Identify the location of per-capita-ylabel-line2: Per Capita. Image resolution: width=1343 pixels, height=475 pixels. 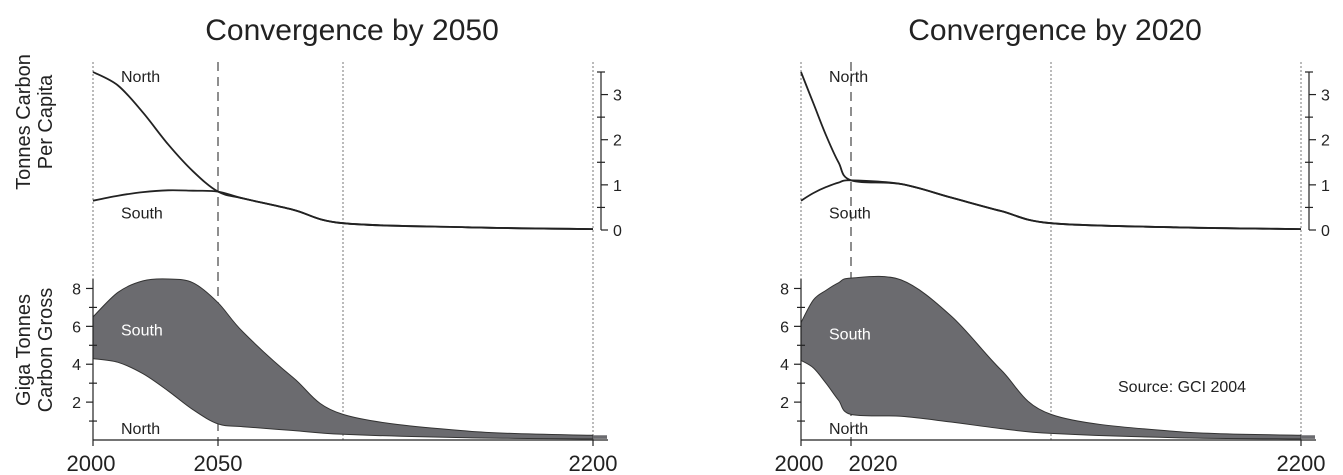
(46, 121).